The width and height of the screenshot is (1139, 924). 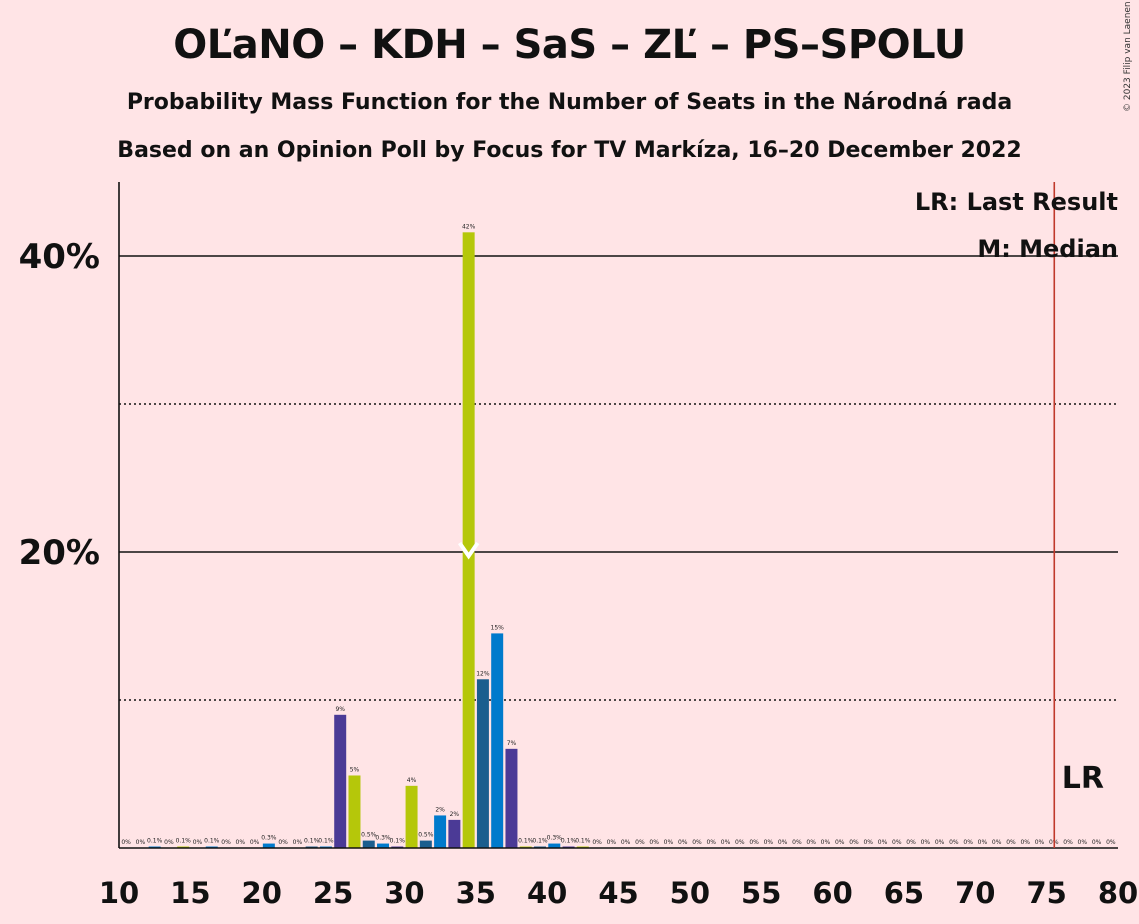 What do you see at coordinates (355, 769) in the screenshot?
I see `data-label: 5%` at bounding box center [355, 769].